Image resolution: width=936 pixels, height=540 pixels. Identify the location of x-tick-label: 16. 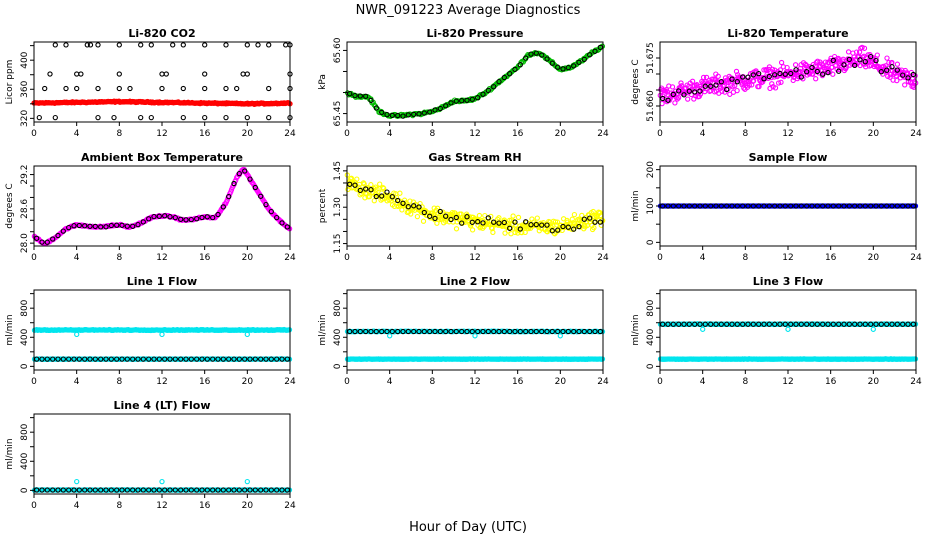
(205, 258).